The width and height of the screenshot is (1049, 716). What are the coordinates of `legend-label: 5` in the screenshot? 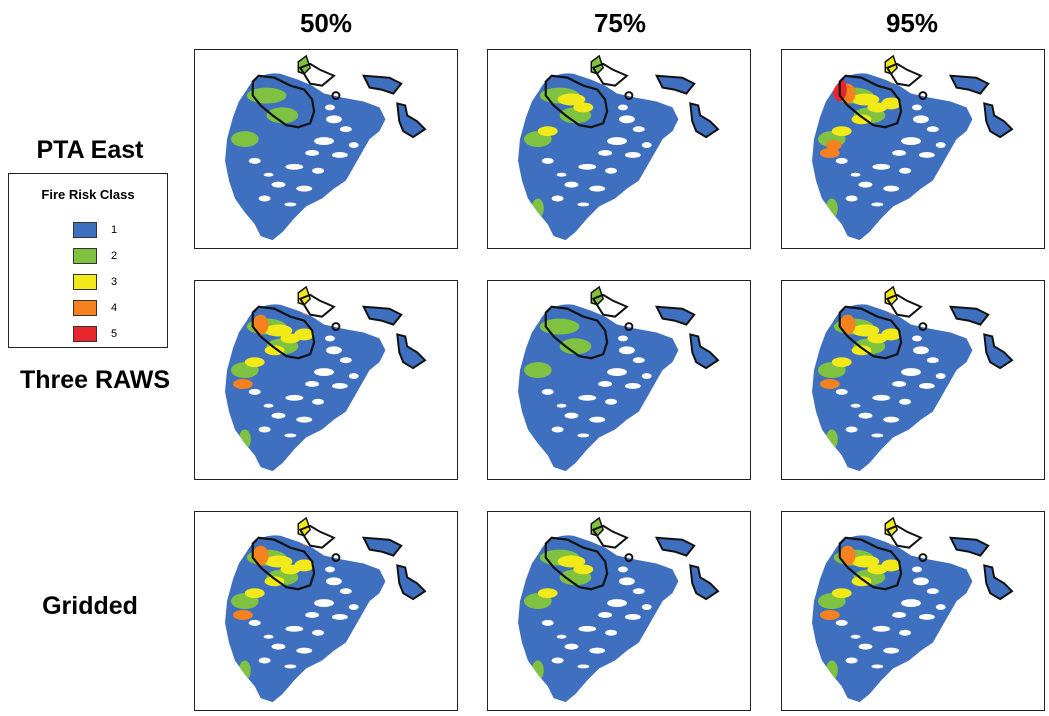 It's located at (114, 334).